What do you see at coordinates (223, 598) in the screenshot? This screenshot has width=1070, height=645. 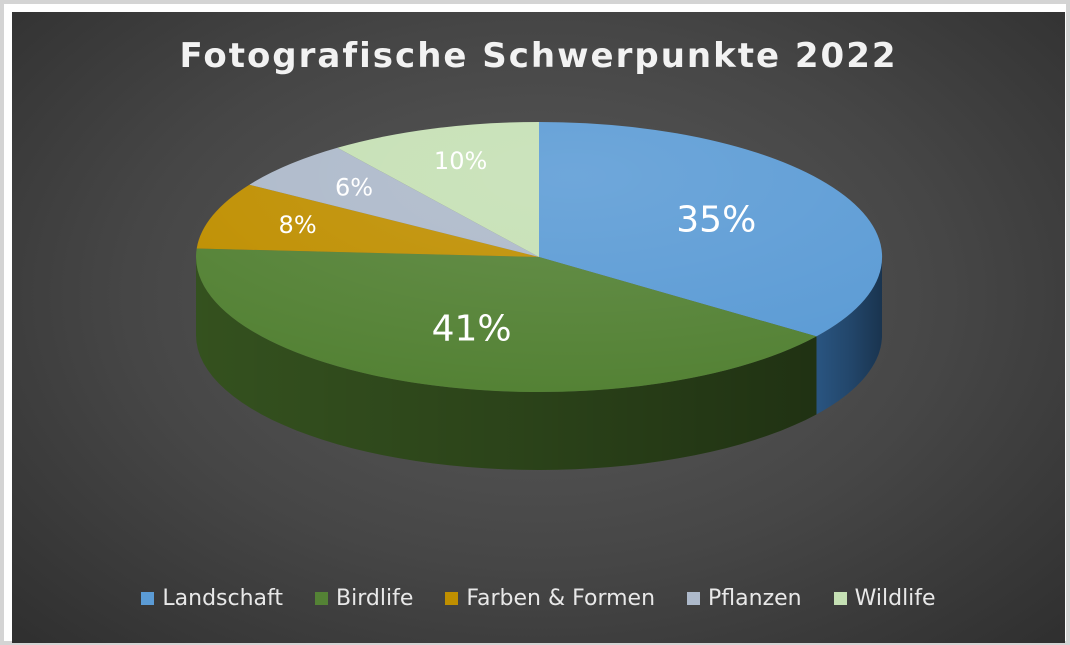 I see `legend-label-landschaft: Landschaft` at bounding box center [223, 598].